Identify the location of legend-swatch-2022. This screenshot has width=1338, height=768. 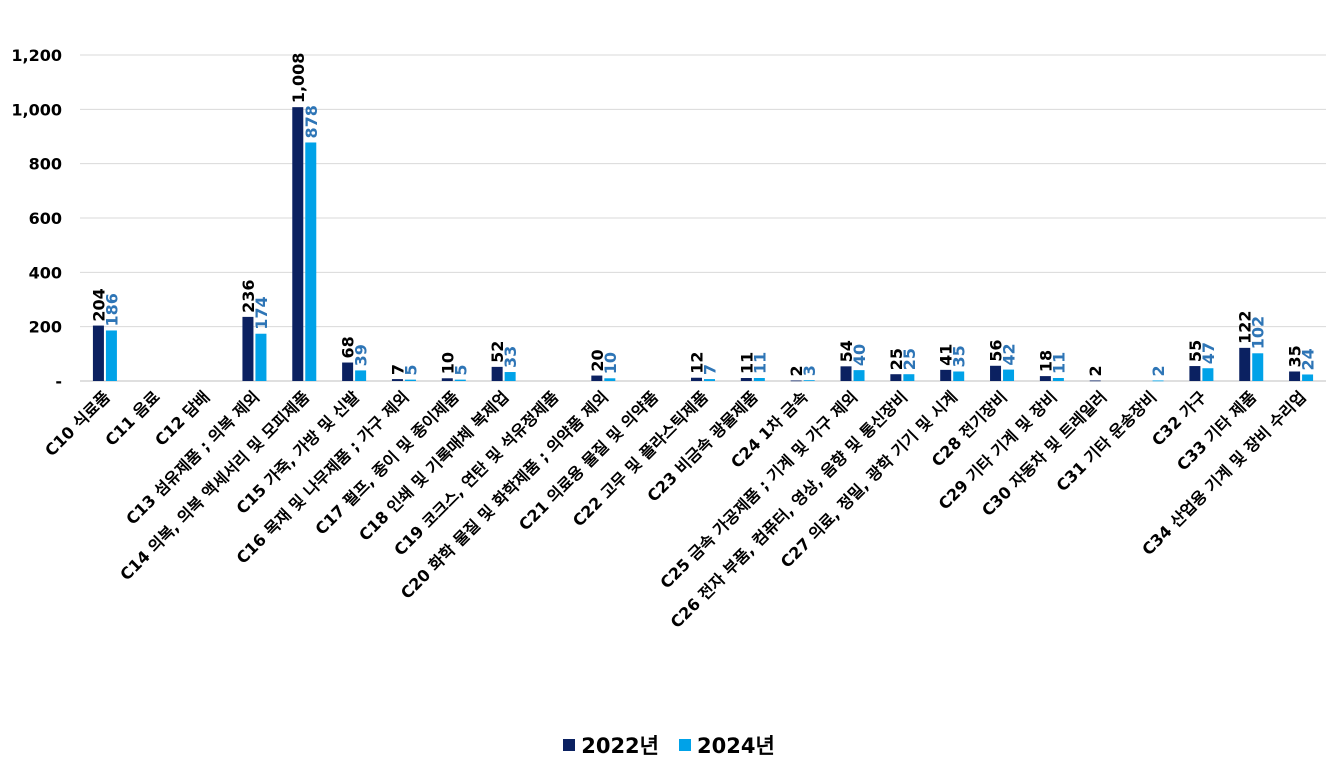
(569, 745).